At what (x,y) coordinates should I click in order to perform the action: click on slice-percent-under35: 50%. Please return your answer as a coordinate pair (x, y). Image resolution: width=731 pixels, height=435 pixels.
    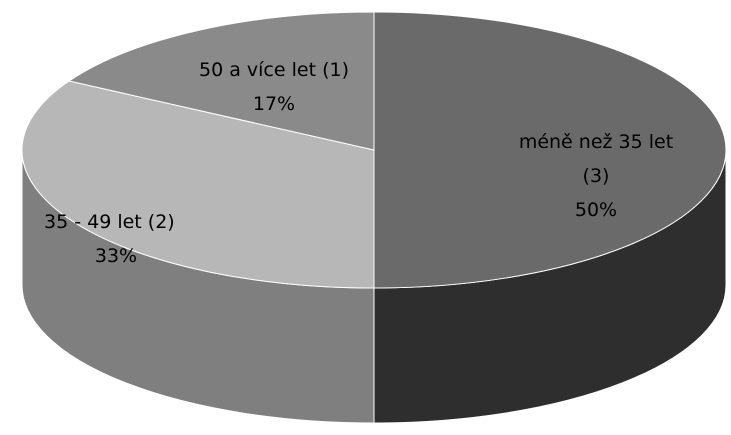
    Looking at the image, I should click on (596, 210).